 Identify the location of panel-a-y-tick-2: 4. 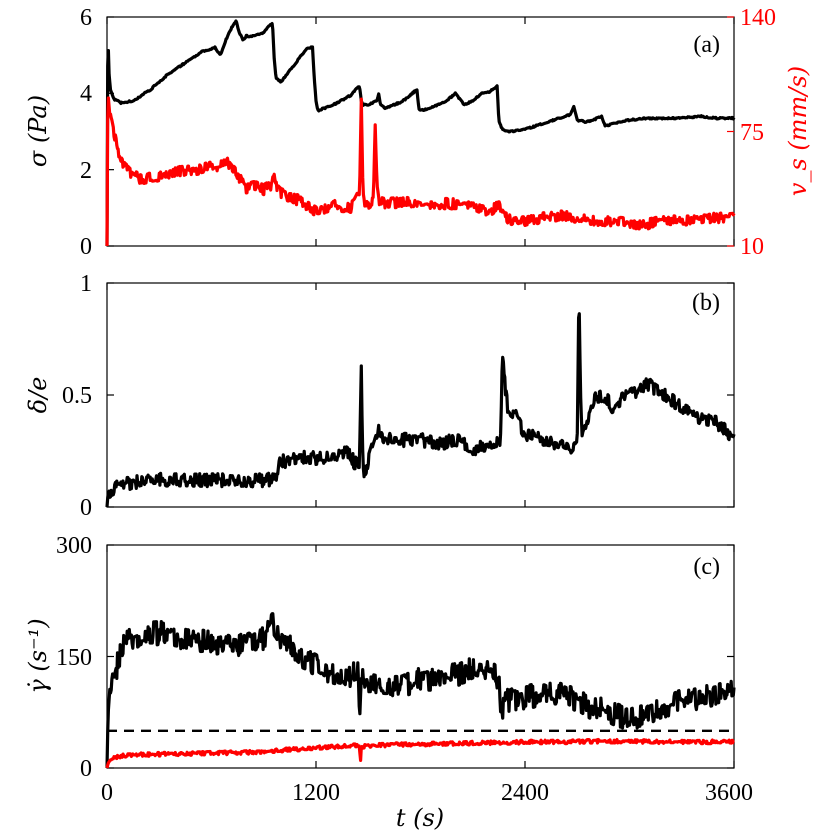
(86, 94).